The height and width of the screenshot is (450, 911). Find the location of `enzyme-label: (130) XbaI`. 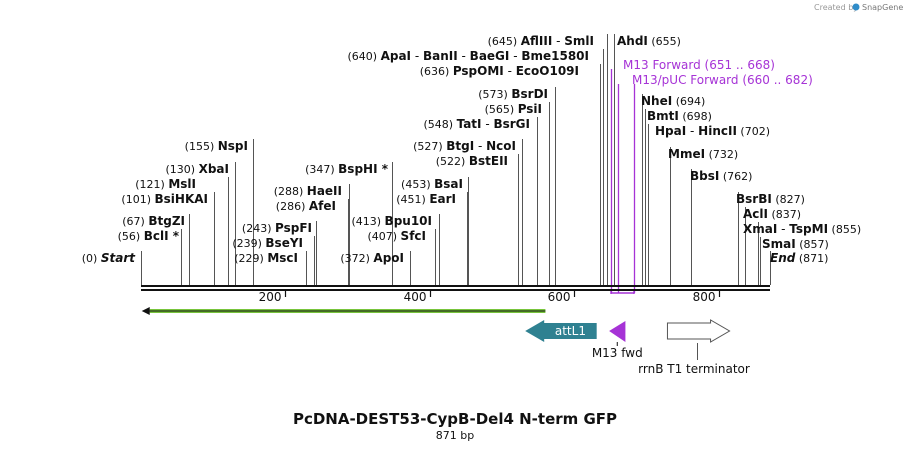

enzyme-label: (130) XbaI is located at coordinates (198, 169).